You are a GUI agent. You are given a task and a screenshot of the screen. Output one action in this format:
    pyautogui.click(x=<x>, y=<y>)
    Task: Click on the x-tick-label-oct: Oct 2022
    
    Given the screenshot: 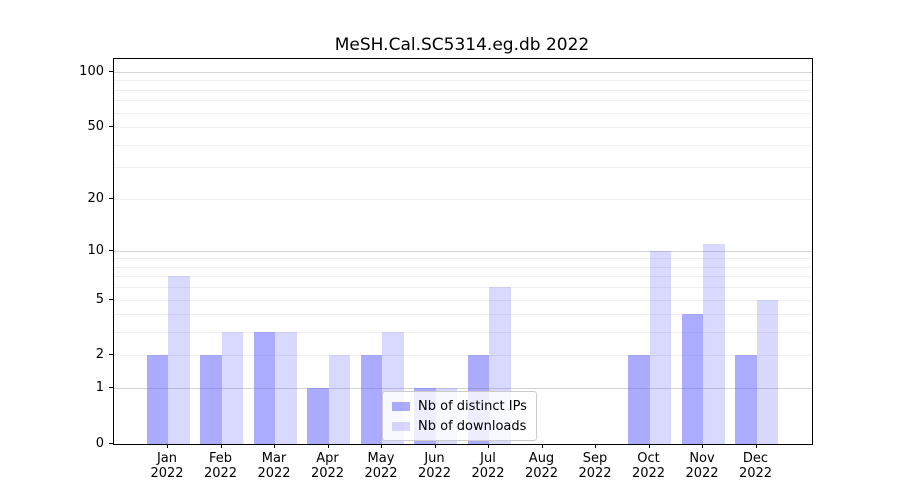 What is the action you would take?
    pyautogui.click(x=648, y=466)
    